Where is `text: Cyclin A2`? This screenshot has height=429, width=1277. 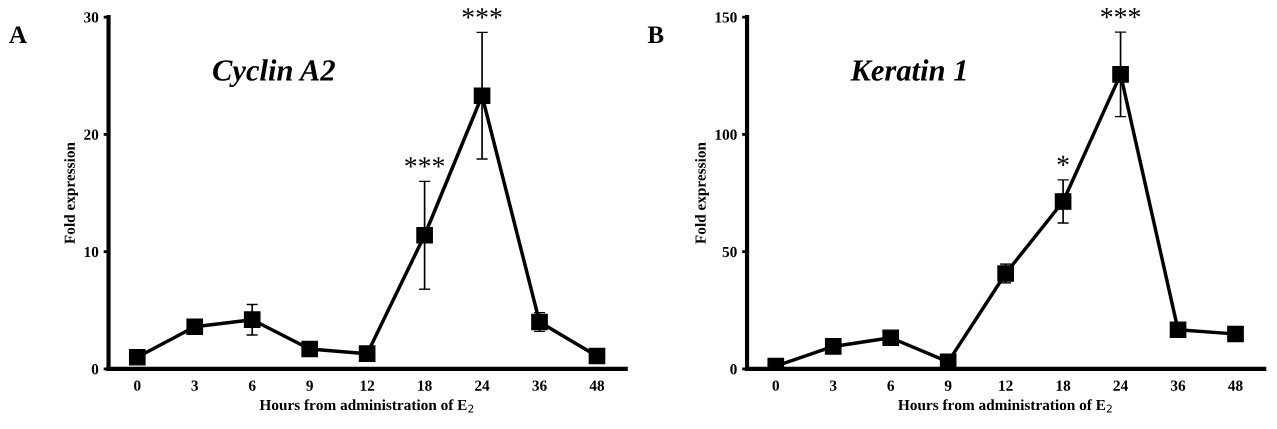 text: Cyclin A2 is located at coordinates (274, 73).